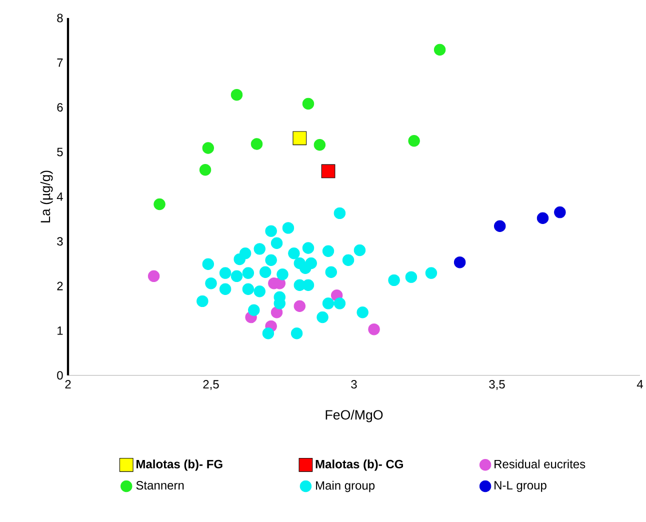 The height and width of the screenshot is (522, 646). What do you see at coordinates (60, 330) in the screenshot?
I see `y-tick-label: 1` at bounding box center [60, 330].